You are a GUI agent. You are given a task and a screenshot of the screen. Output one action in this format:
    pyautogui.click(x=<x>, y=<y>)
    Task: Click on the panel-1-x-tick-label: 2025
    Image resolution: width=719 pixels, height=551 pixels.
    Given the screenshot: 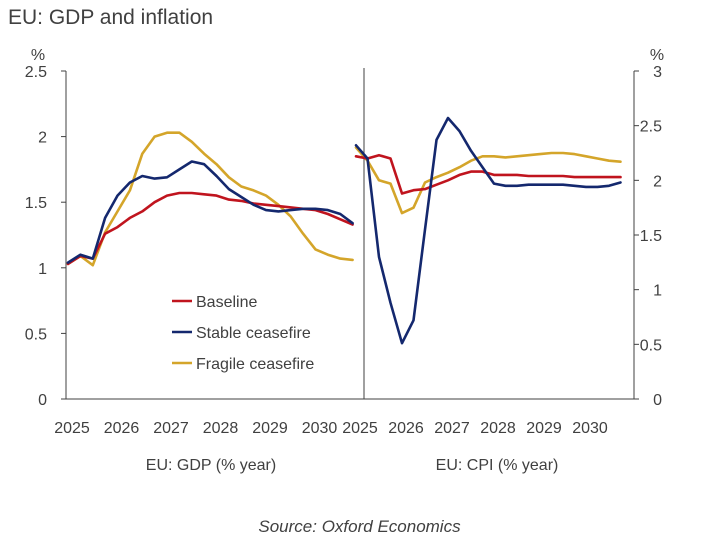 What is the action you would take?
    pyautogui.click(x=72, y=428)
    